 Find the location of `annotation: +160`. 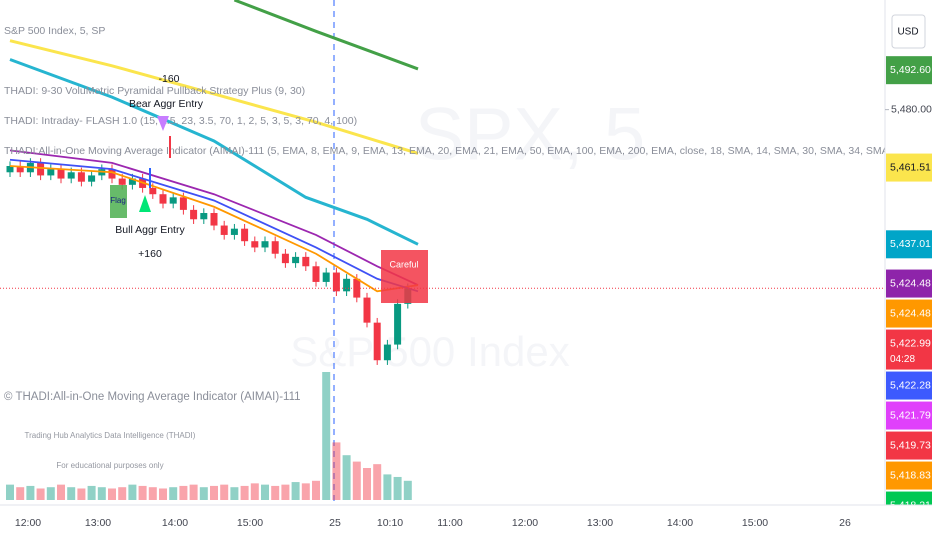

annotation: +160 is located at coordinates (150, 254).